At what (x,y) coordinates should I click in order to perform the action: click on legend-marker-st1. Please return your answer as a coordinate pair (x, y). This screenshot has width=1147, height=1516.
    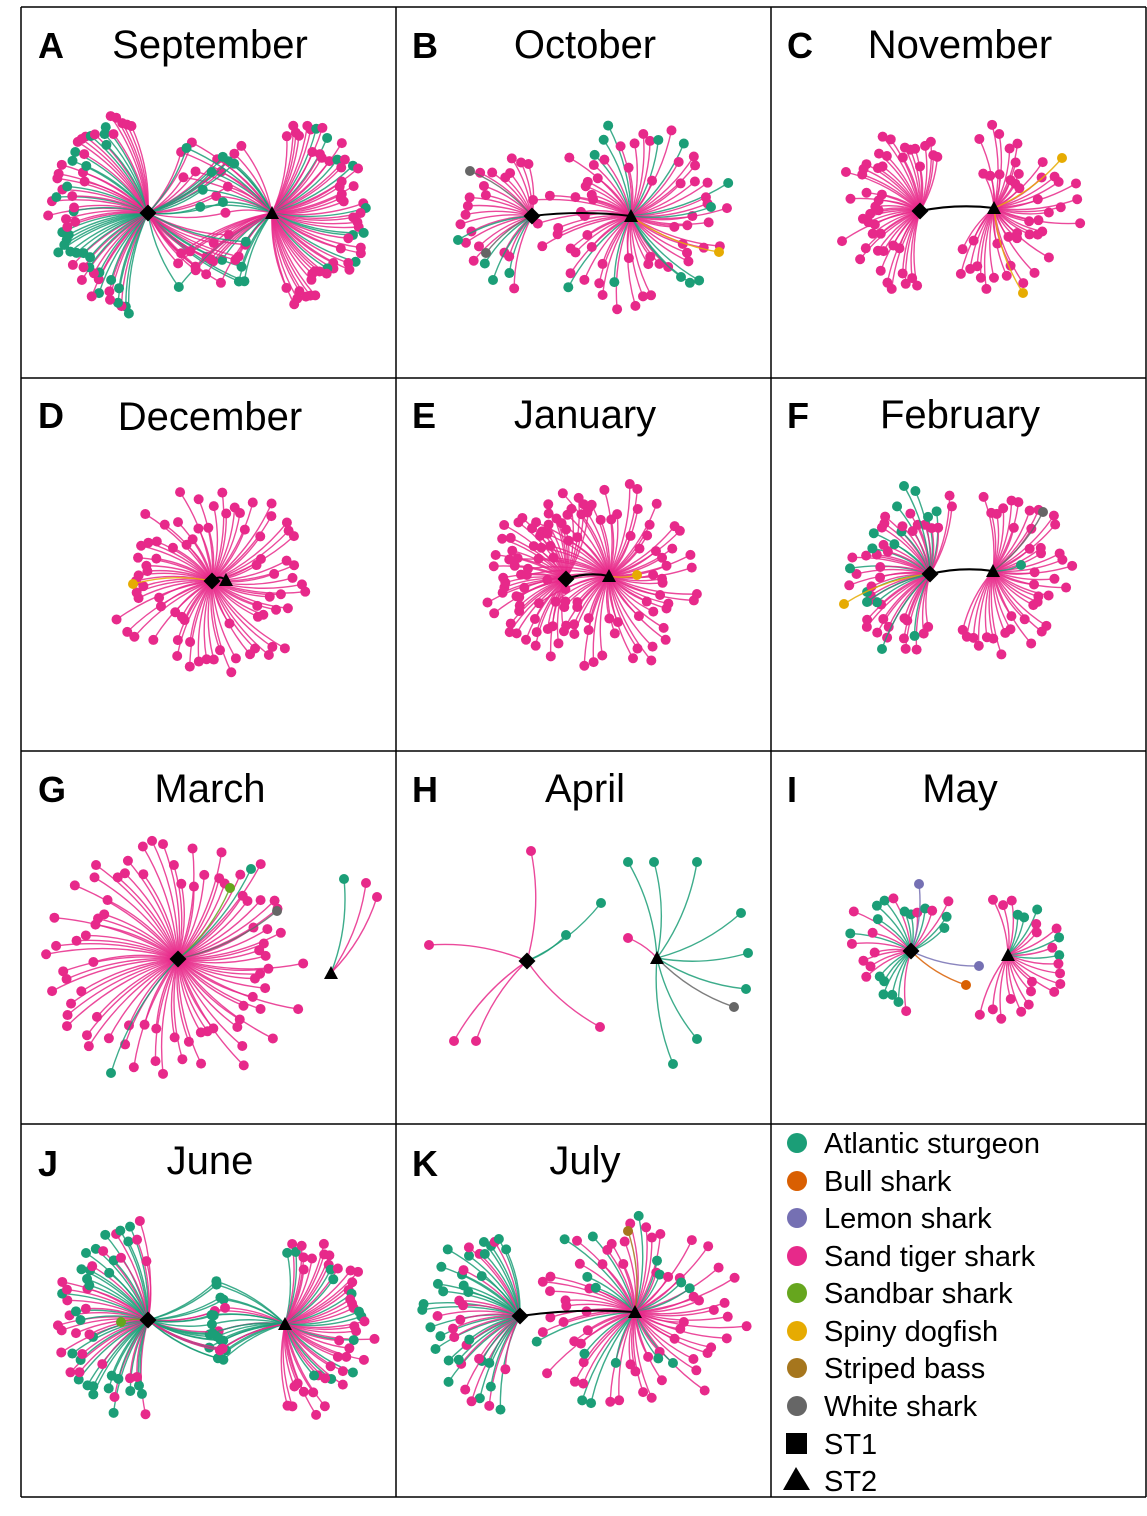
    Looking at the image, I should click on (796, 1443).